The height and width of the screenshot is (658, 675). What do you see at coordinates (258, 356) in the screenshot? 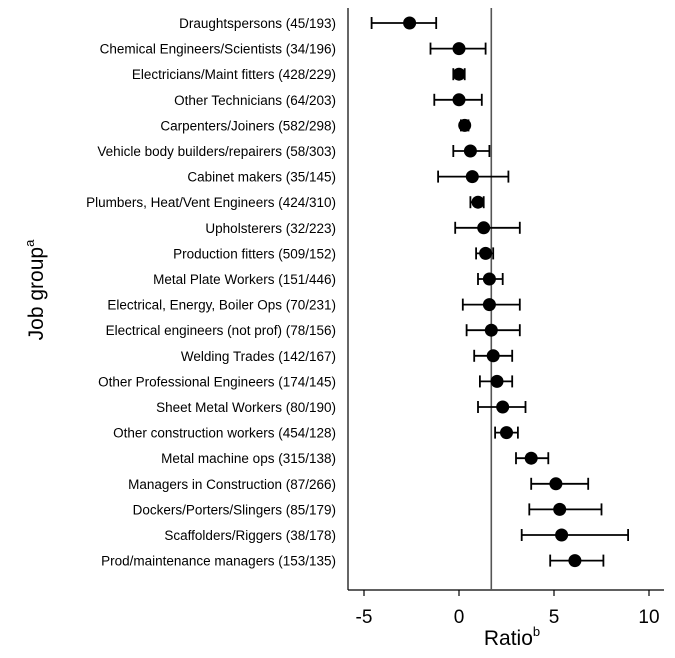
I see `category-label: Welding Trades (142/167)` at bounding box center [258, 356].